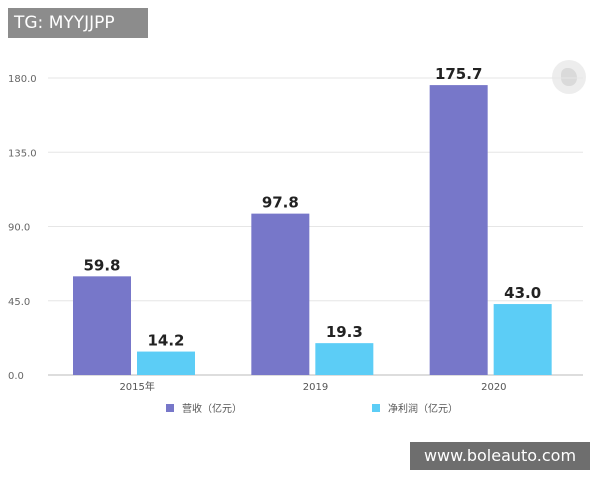 This screenshot has height=480, width=600. I want to click on legend-label: 净利润（亿元）, so click(423, 408).